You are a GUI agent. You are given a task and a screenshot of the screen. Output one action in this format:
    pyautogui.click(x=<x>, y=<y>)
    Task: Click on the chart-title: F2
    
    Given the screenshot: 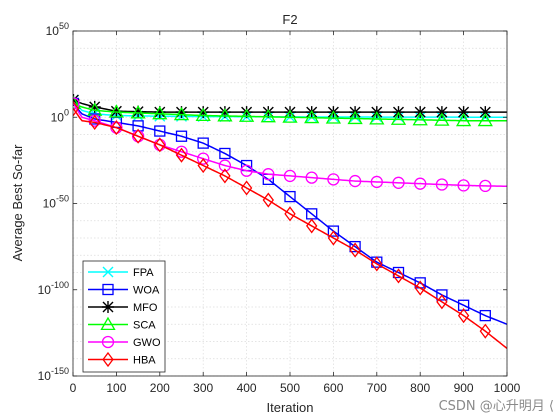 What is the action you would take?
    pyautogui.click(x=289, y=19)
    